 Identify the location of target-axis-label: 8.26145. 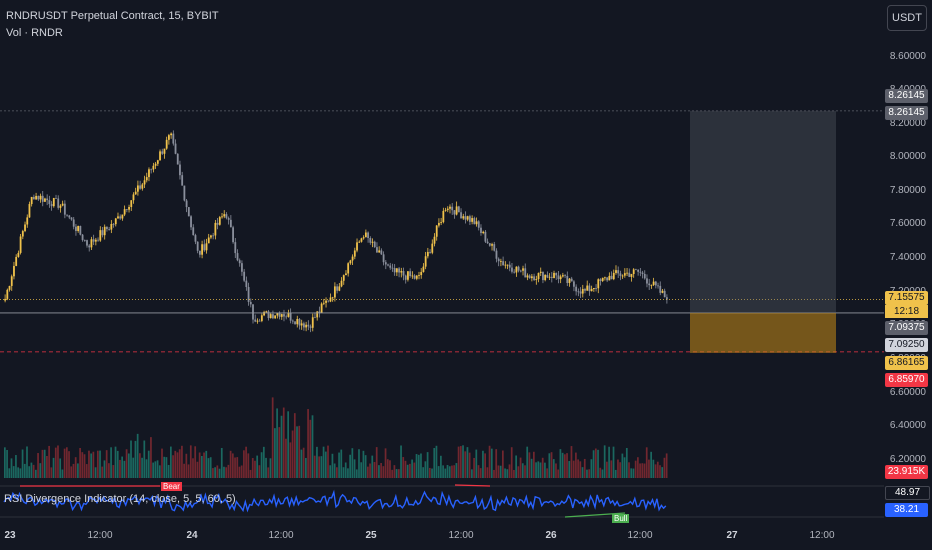
(906, 96).